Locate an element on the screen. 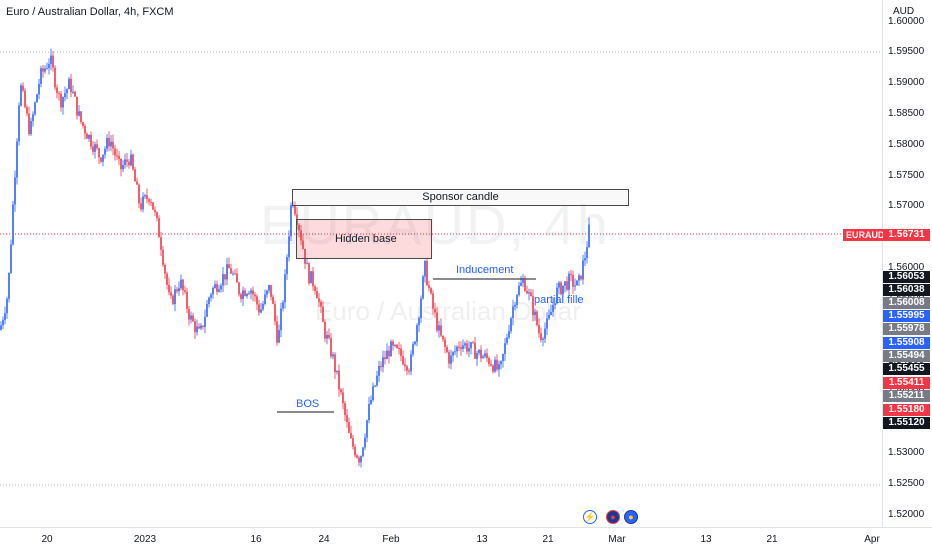 The height and width of the screenshot is (550, 932). price-badge: 1.56038 is located at coordinates (906, 290).